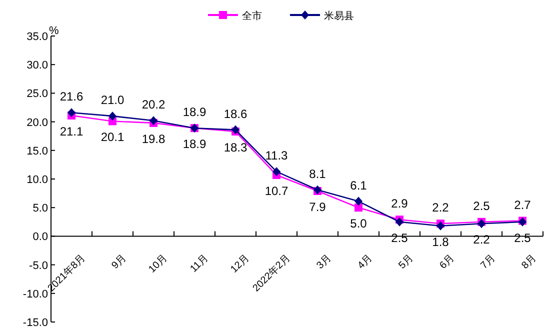 The width and height of the screenshot is (557, 335). What do you see at coordinates (276, 155) in the screenshot?
I see `data-label: 11.3` at bounding box center [276, 155].